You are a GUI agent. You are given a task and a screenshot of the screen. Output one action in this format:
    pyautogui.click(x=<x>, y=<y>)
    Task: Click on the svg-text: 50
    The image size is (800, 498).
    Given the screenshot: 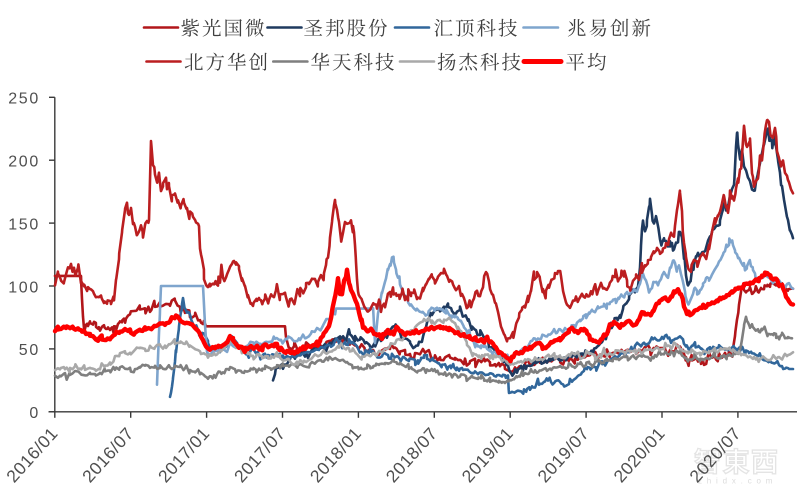 What is the action you would take?
    pyautogui.click(x=29, y=350)
    